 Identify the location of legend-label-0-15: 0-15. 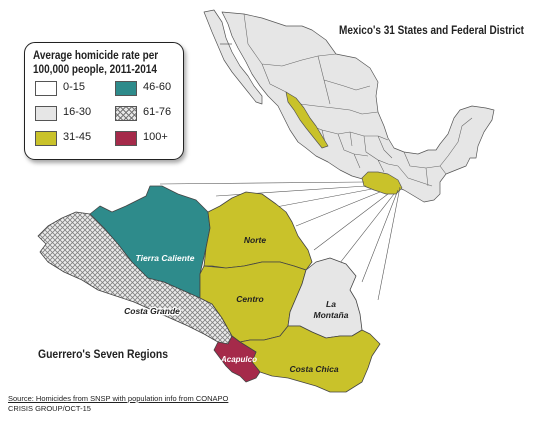
(74, 87).